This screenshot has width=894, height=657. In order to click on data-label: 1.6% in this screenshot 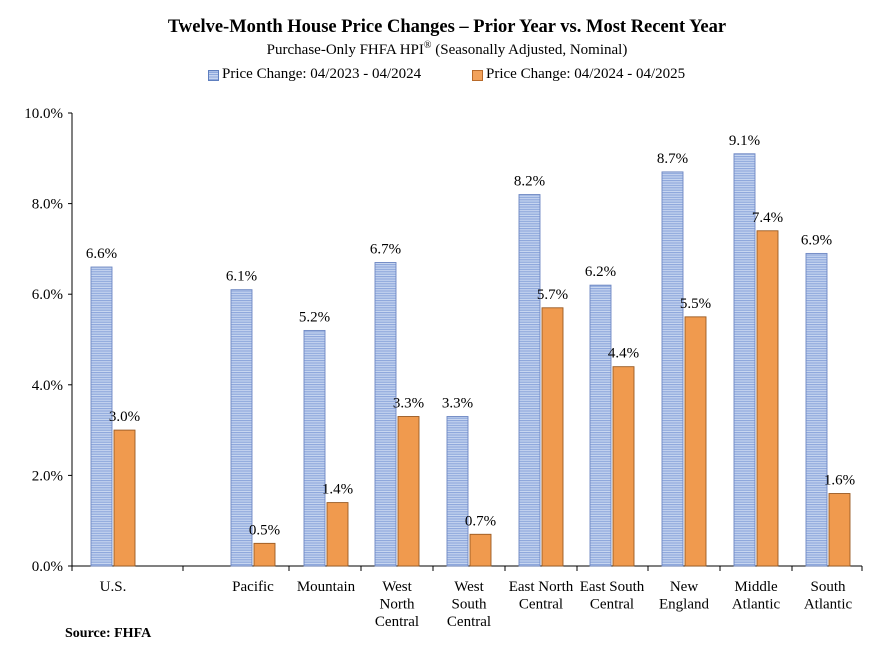, I will do `click(839, 481)`.